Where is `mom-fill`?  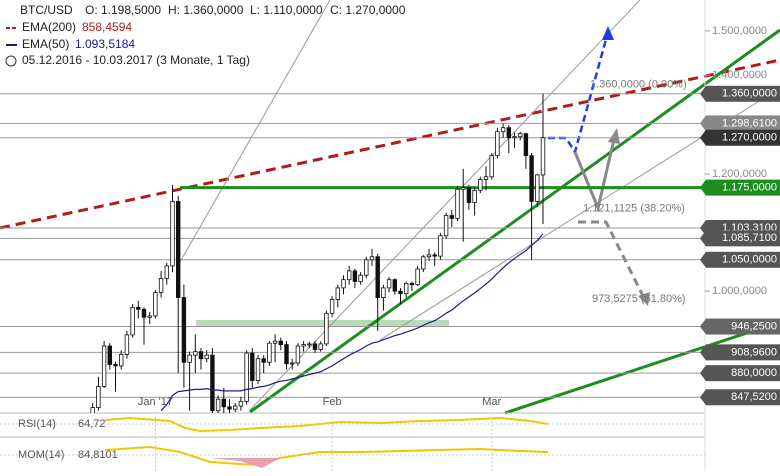
mom-fill is located at coordinates (245, 463).